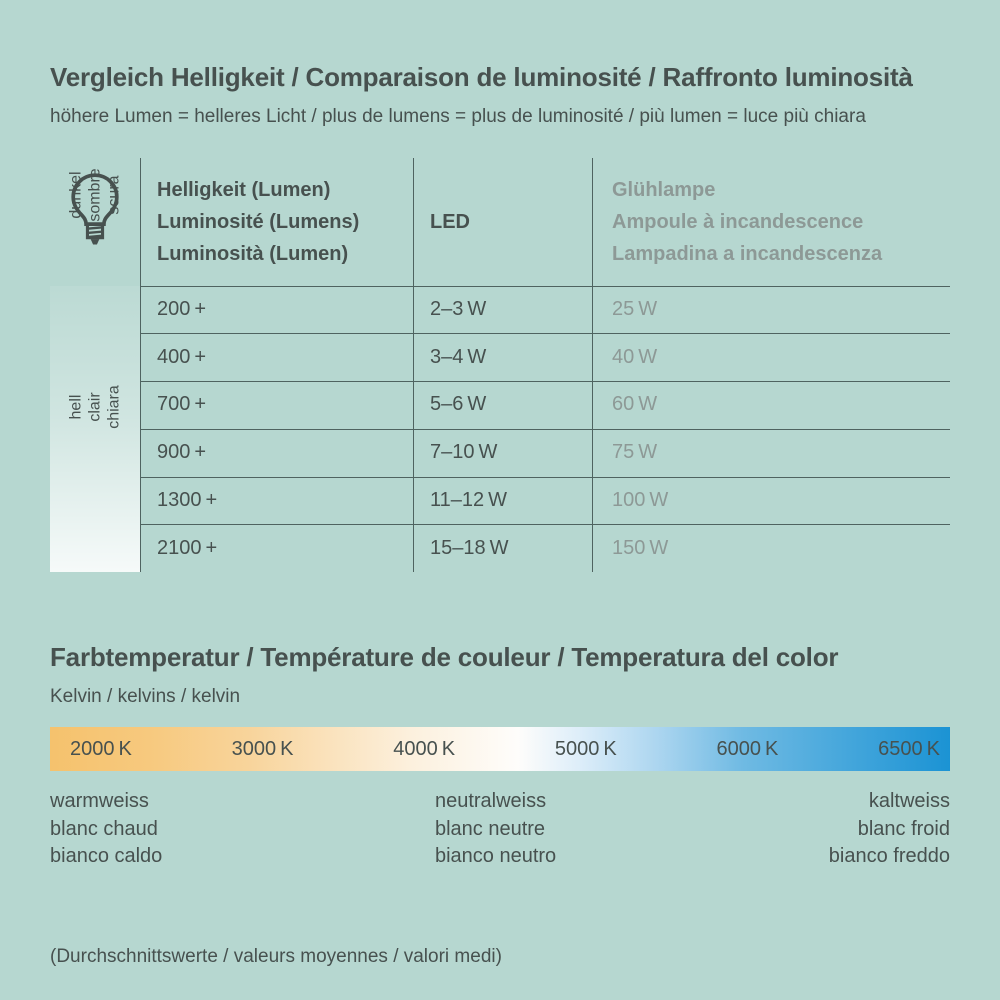 The image size is (1000, 1000). I want to click on incandescent-watt-value: 40 W, so click(635, 356).